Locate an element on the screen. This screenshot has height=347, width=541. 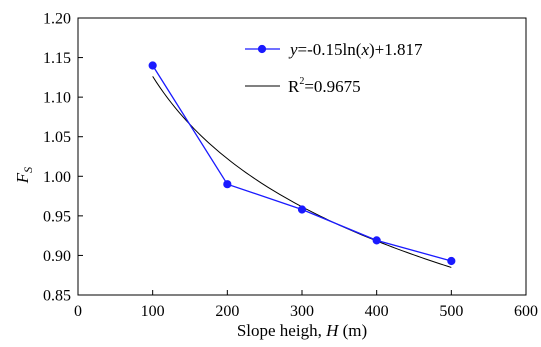
x-tick-label: 200 is located at coordinates (227, 311).